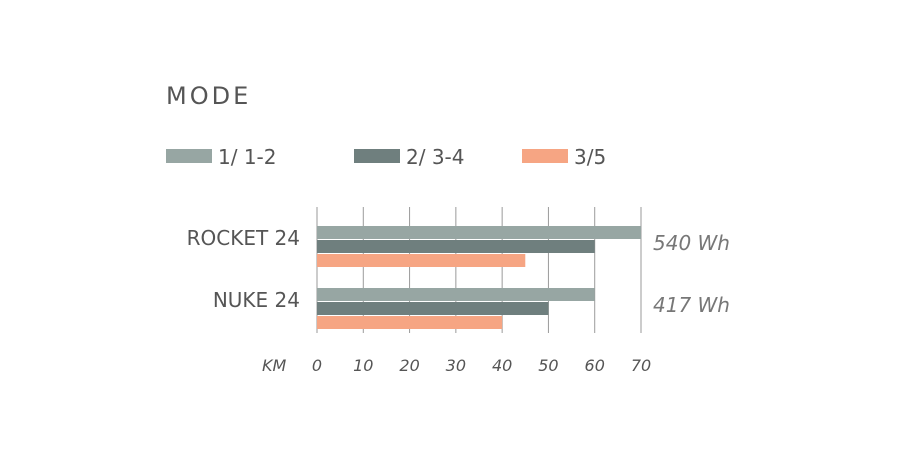 The image size is (900, 457). What do you see at coordinates (479, 277) in the screenshot?
I see `bars` at bounding box center [479, 277].